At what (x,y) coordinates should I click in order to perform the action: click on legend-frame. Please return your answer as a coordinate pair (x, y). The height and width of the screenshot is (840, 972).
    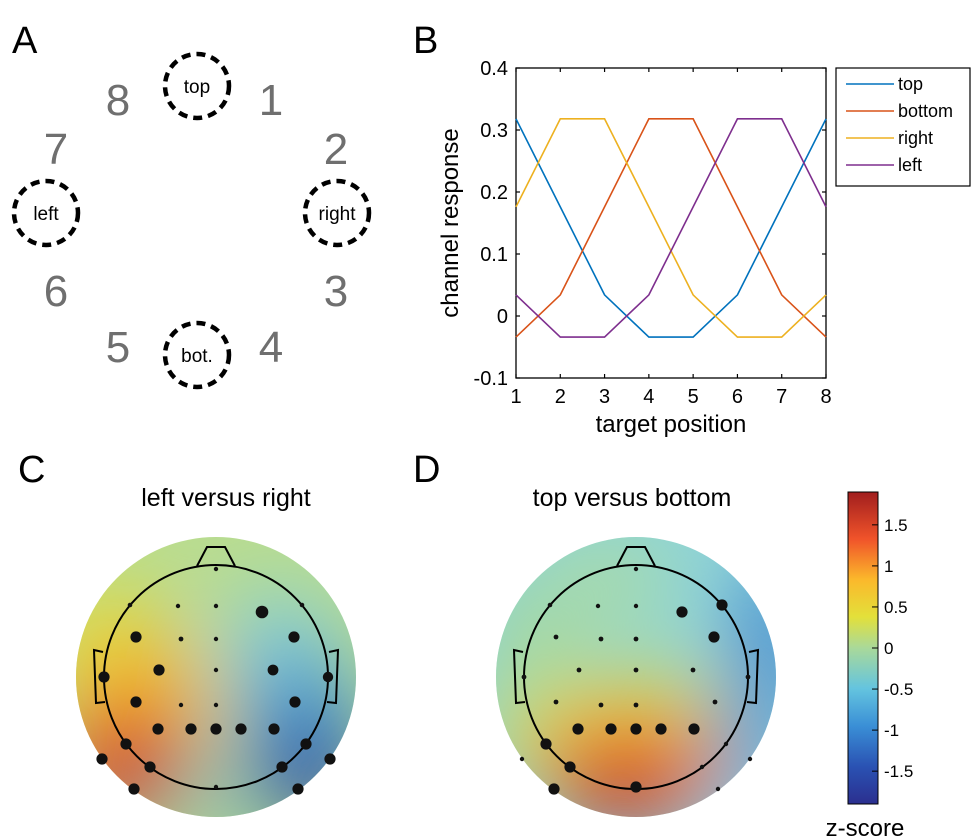
    Looking at the image, I should click on (903, 127).